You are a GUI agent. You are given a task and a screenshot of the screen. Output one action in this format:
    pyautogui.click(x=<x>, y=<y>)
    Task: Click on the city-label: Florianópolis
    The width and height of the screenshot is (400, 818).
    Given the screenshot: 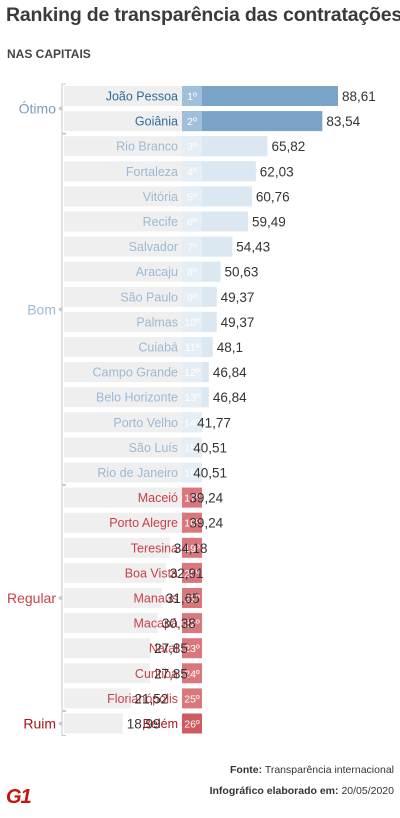 What is the action you would take?
    pyautogui.click(x=142, y=699)
    